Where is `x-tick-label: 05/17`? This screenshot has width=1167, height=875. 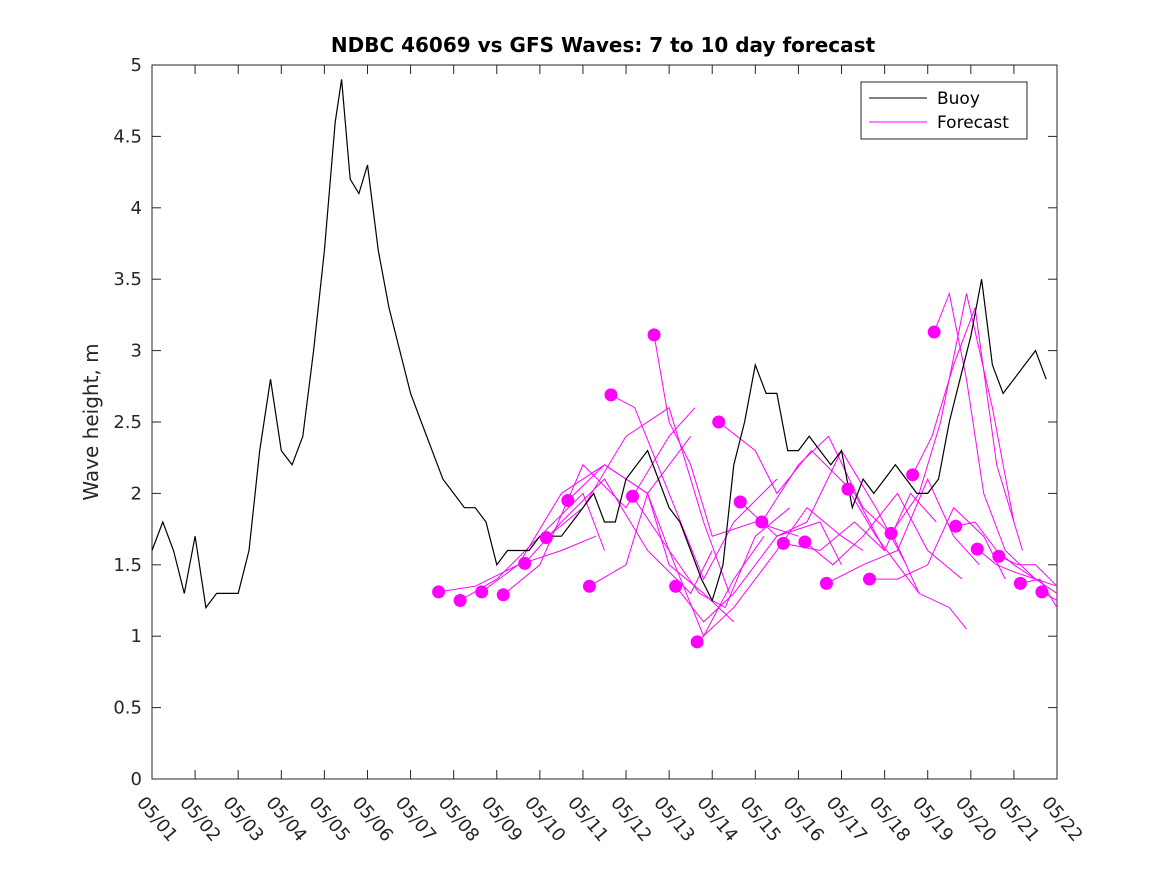
x-tick-label: 05/17 is located at coordinates (846, 819).